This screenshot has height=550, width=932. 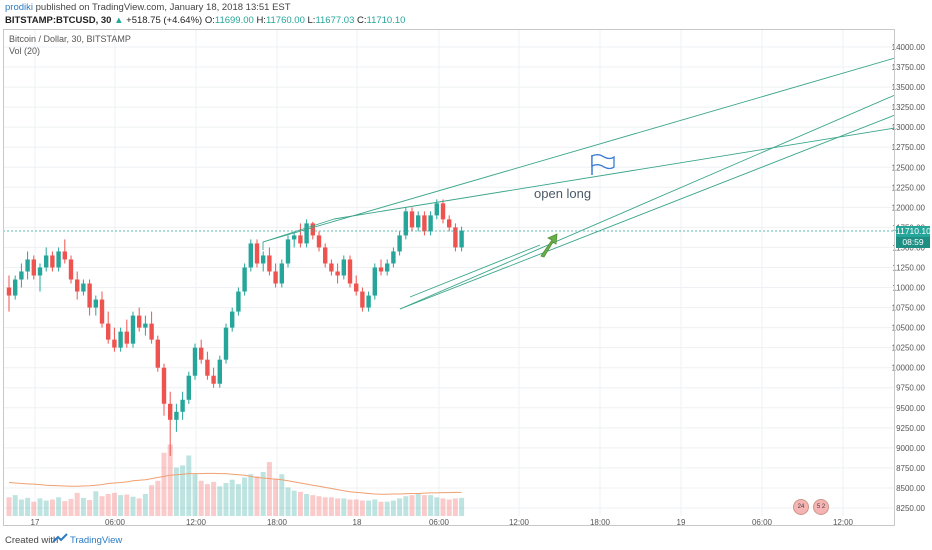 I want to click on channel-top-left-line, so click(x=298, y=230).